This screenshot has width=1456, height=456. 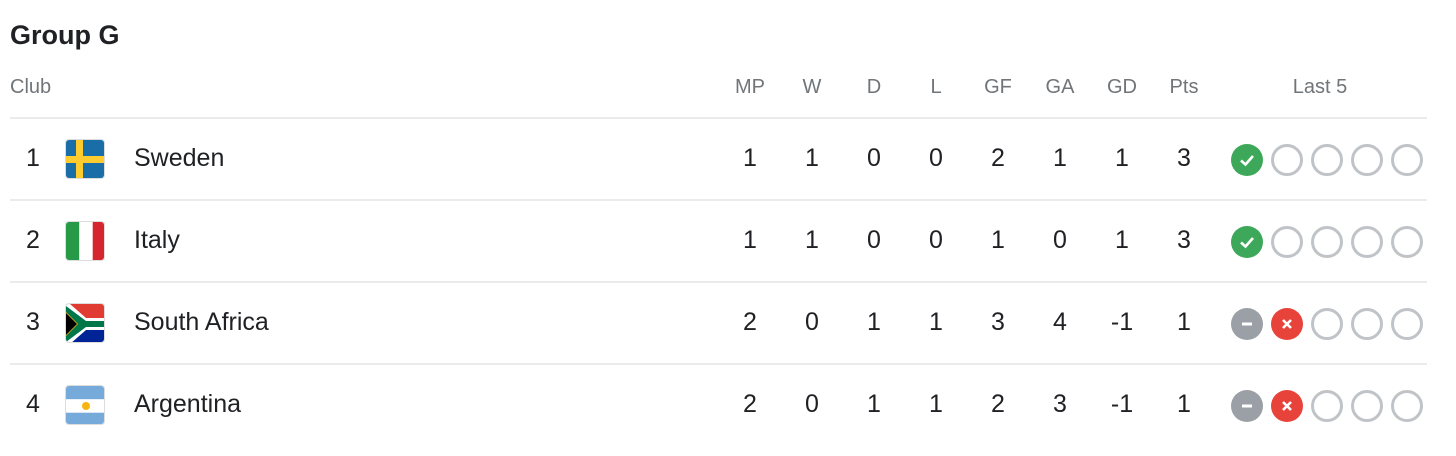 What do you see at coordinates (750, 87) in the screenshot?
I see `header-mp: MP` at bounding box center [750, 87].